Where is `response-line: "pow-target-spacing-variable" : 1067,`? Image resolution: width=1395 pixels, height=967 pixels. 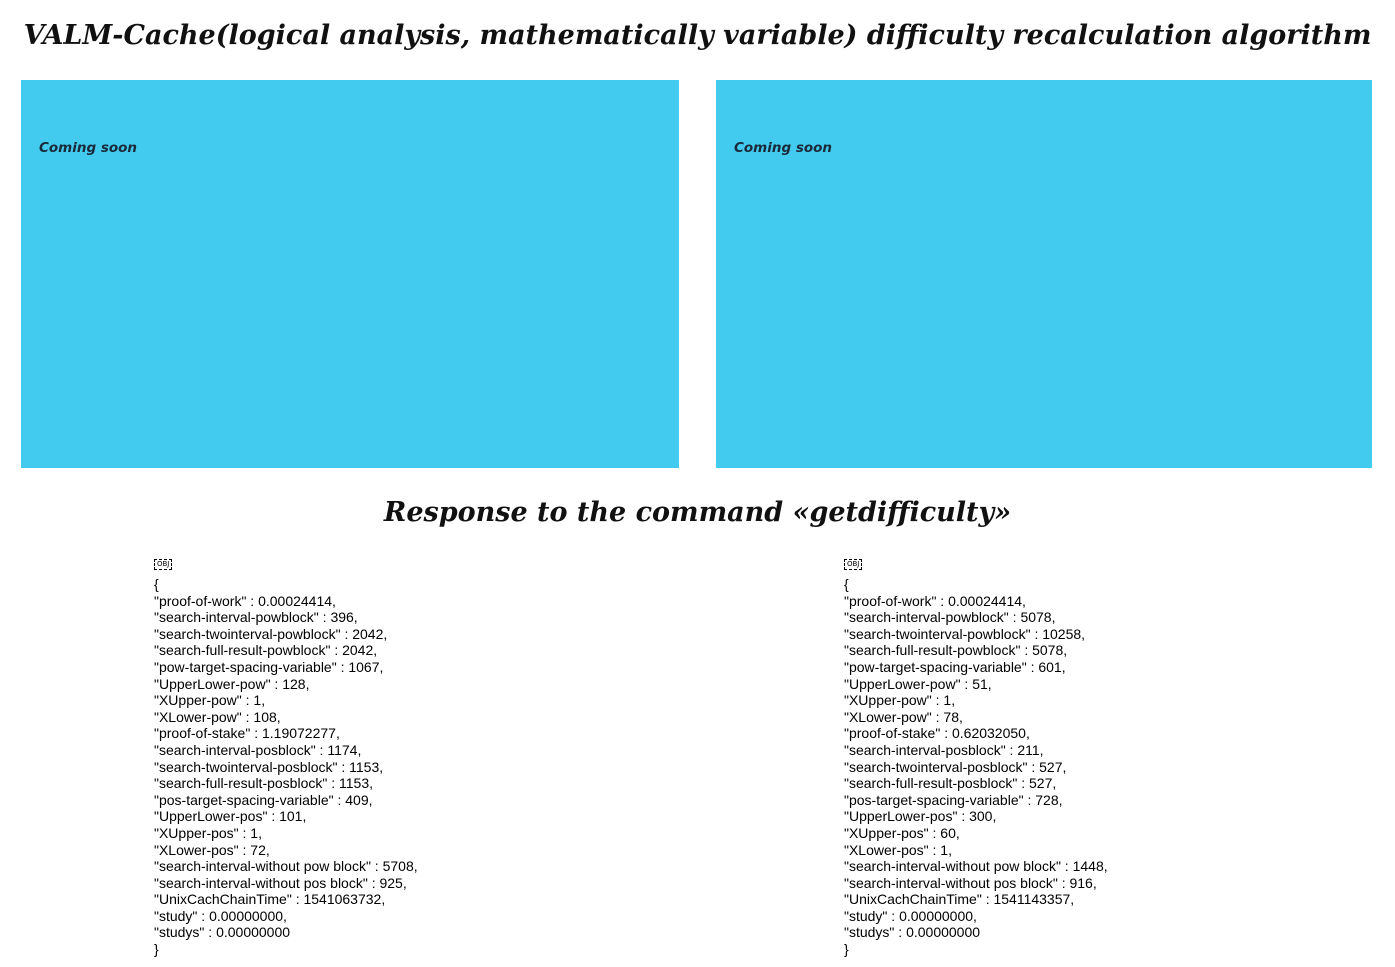
response-line: "pow-target-spacing-variable" : 1067, is located at coordinates (269, 666).